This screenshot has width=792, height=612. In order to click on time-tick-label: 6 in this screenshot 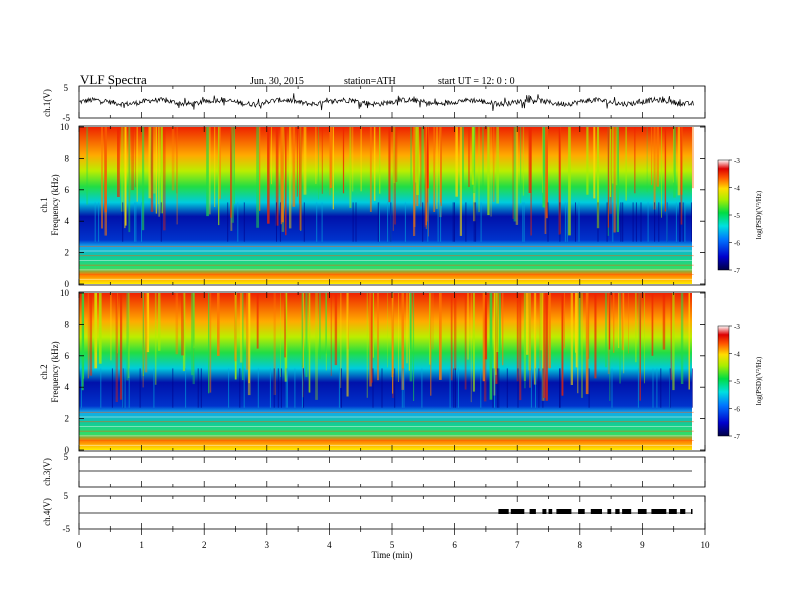, I will do `click(454, 545)`.